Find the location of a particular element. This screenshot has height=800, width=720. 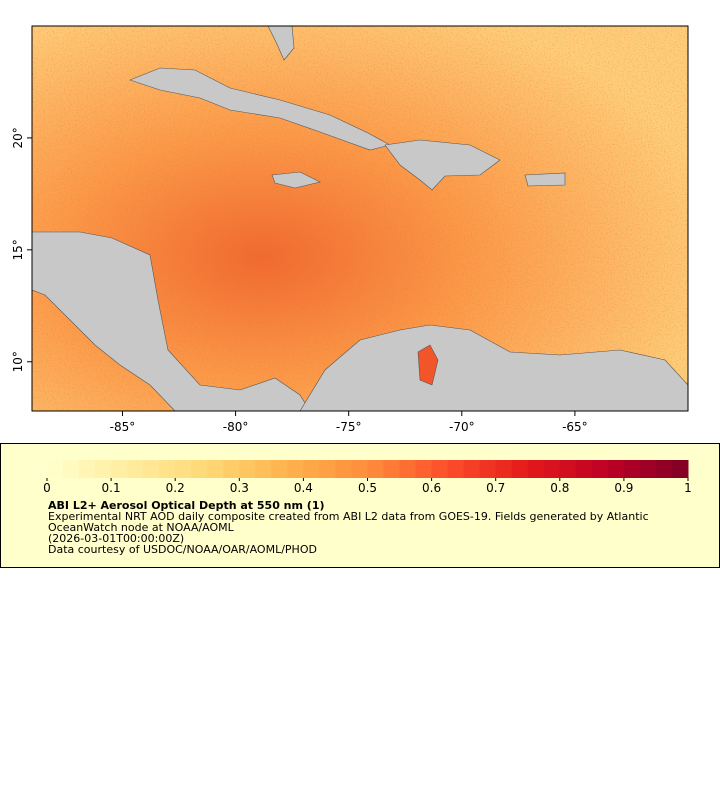

x-tick-label: -75° is located at coordinates (349, 427).